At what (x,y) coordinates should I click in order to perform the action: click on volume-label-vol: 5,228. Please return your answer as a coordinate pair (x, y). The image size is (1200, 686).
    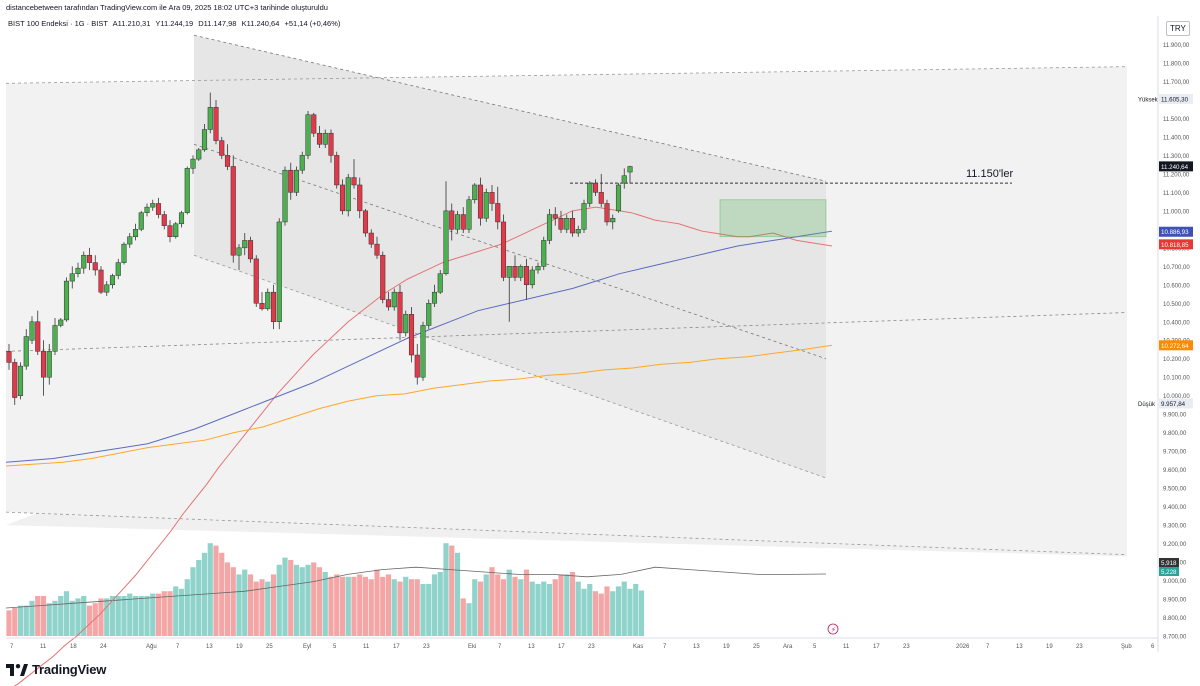
    Looking at the image, I should click on (1169, 572).